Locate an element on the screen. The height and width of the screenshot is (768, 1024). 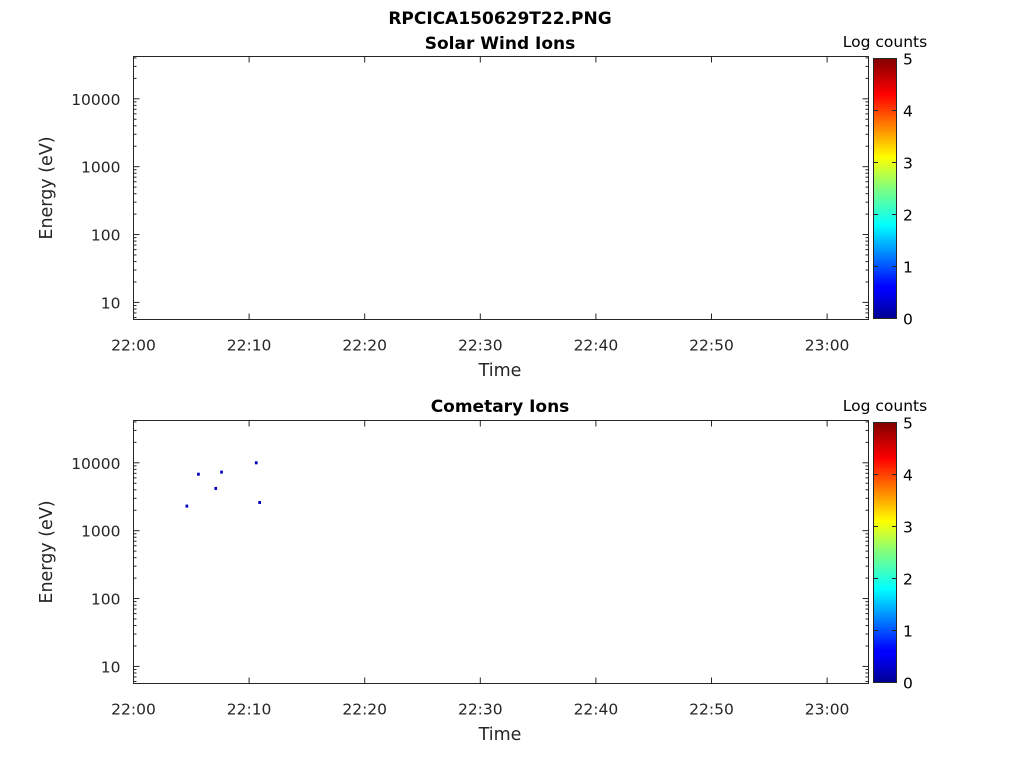
cometary-colorbar-gradient is located at coordinates (885, 552).